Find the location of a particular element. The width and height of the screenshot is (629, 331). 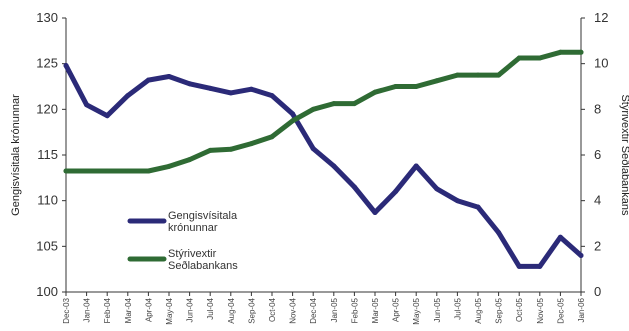

right-tick-label: 10 is located at coordinates (601, 63).